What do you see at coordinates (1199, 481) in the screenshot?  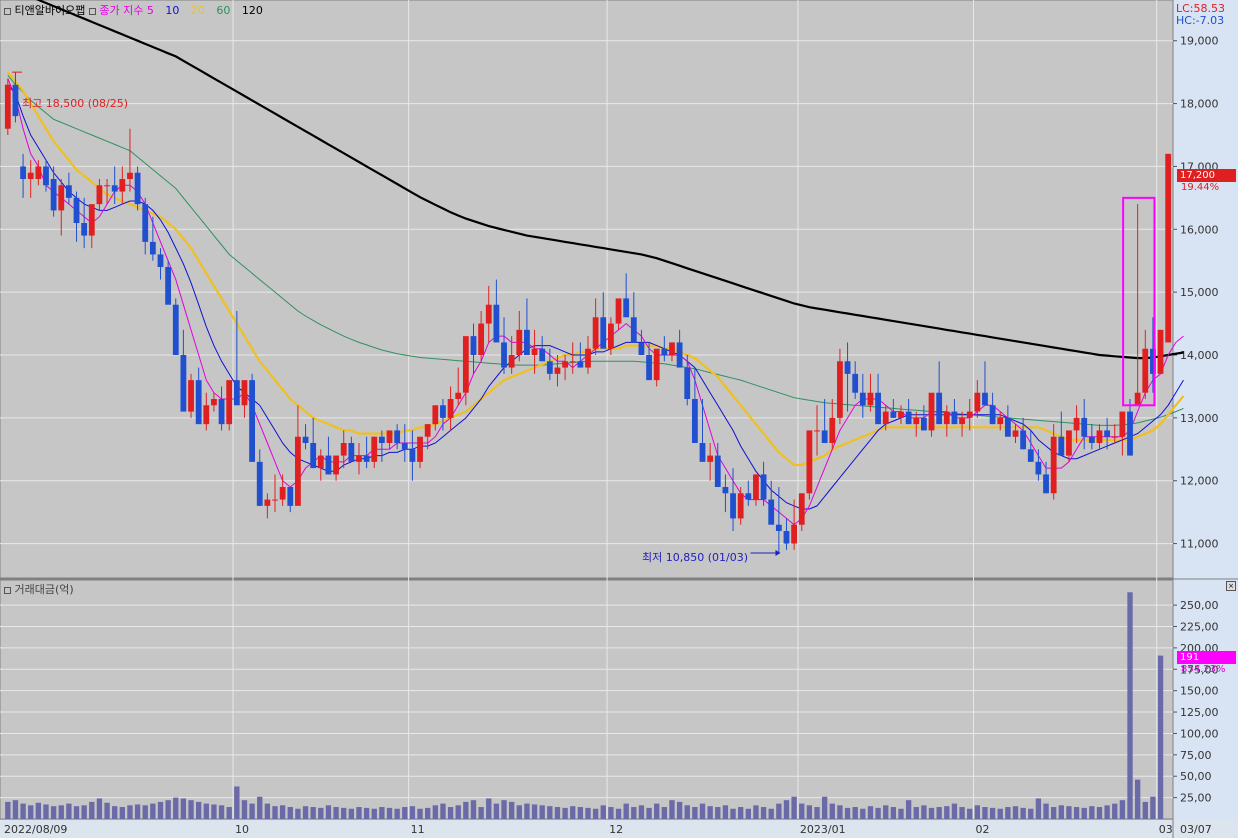 I see `price-tick-label: 12,000` at bounding box center [1199, 481].